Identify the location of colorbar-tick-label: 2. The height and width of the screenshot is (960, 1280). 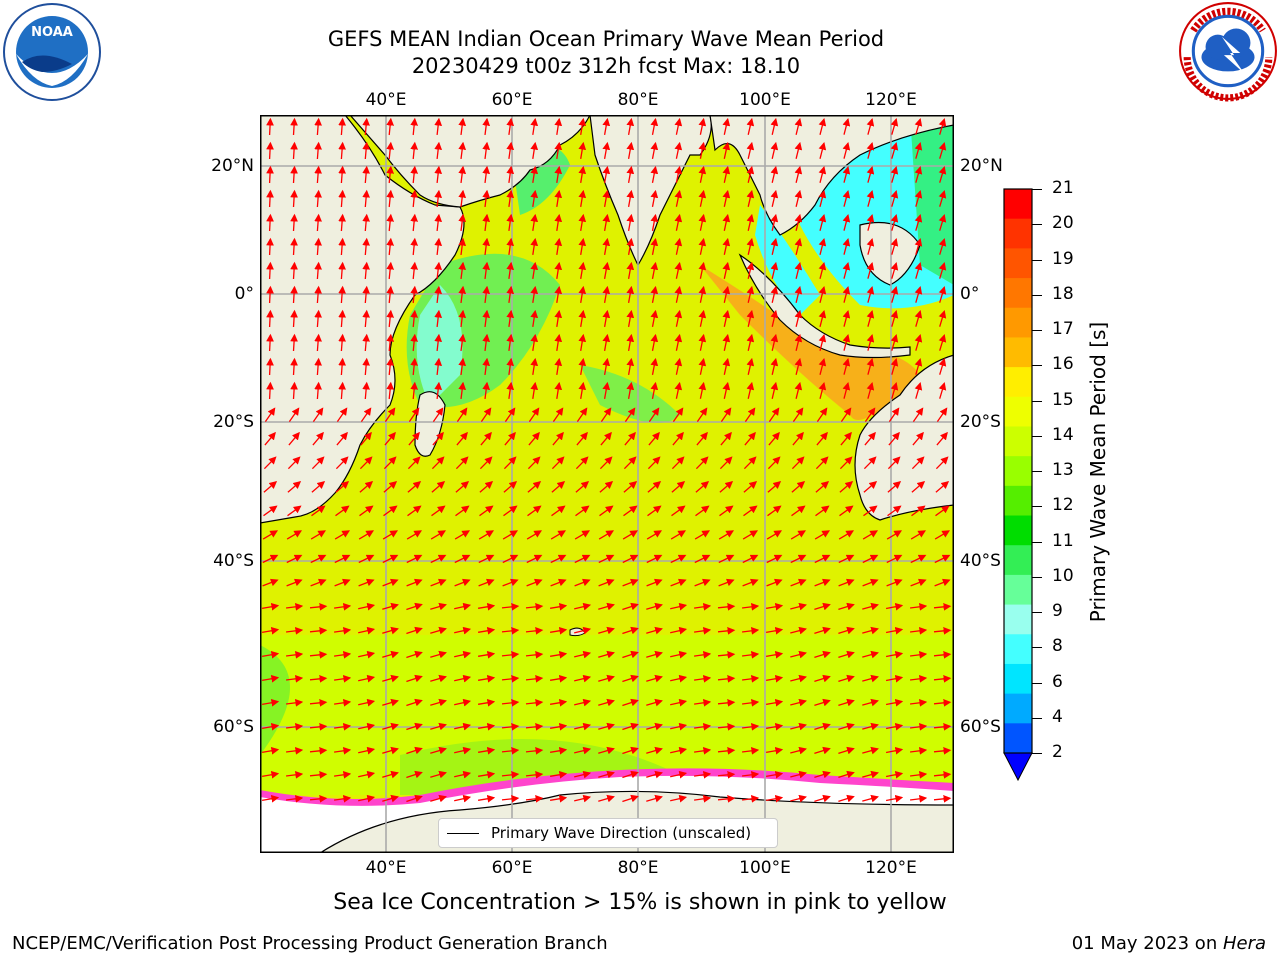
(1057, 752).